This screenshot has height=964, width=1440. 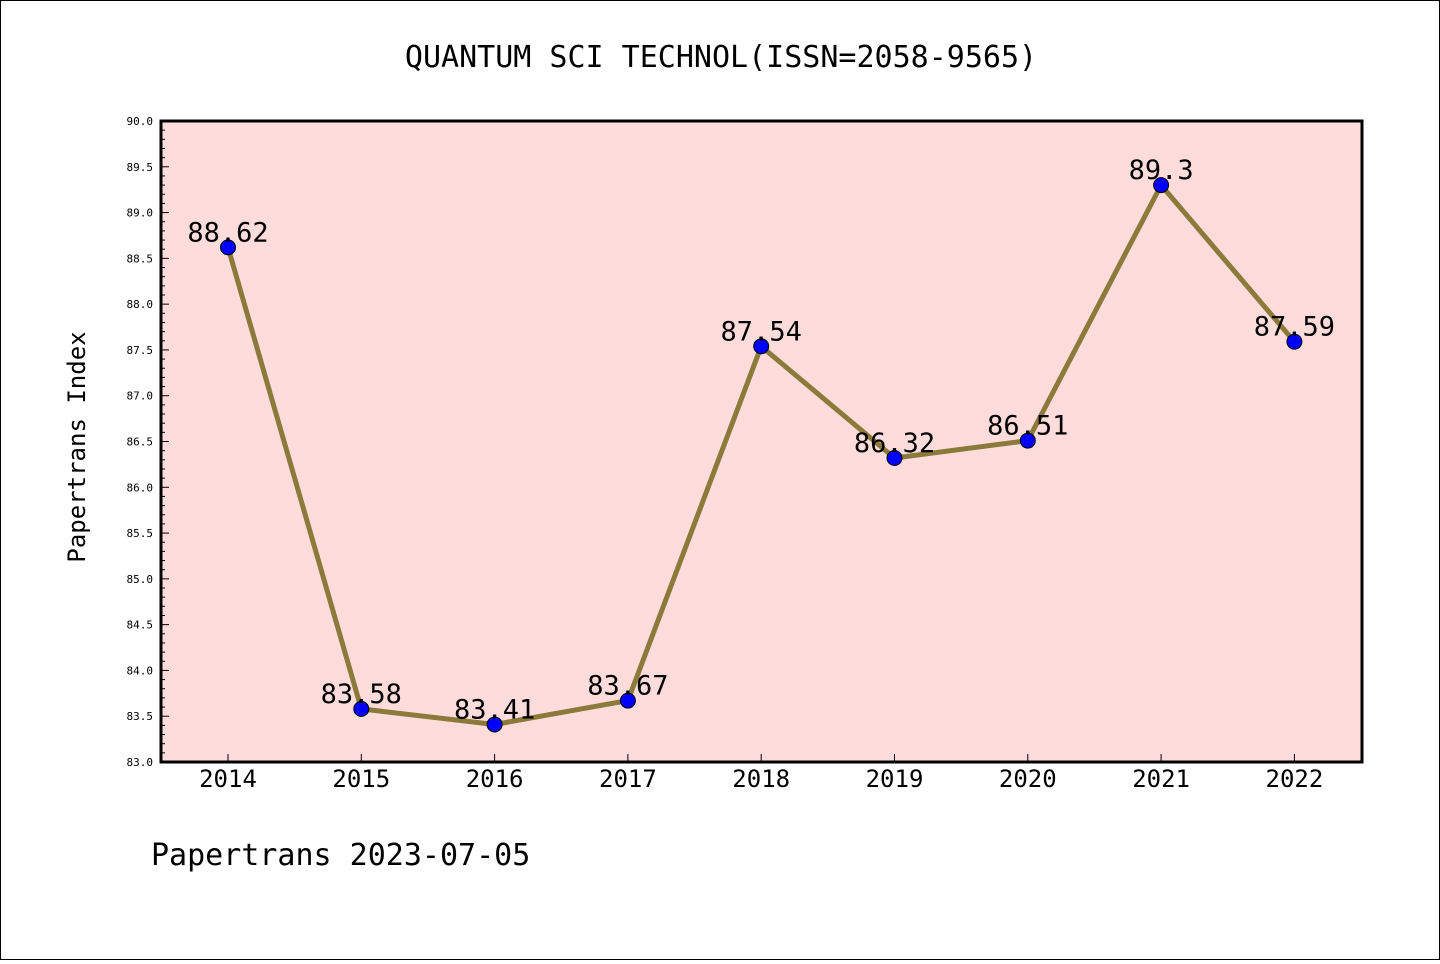 What do you see at coordinates (227, 232) in the screenshot?
I see `data-label: 88.62` at bounding box center [227, 232].